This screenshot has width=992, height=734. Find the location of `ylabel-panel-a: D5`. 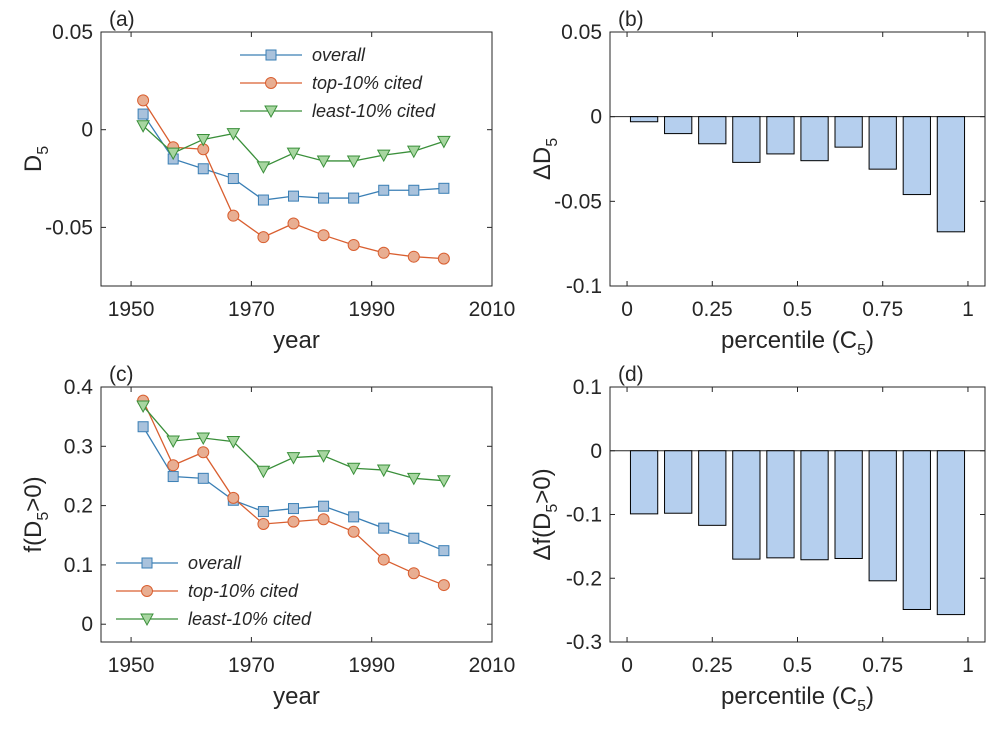

ylabel-panel-a: D5 is located at coordinates (36, 159).